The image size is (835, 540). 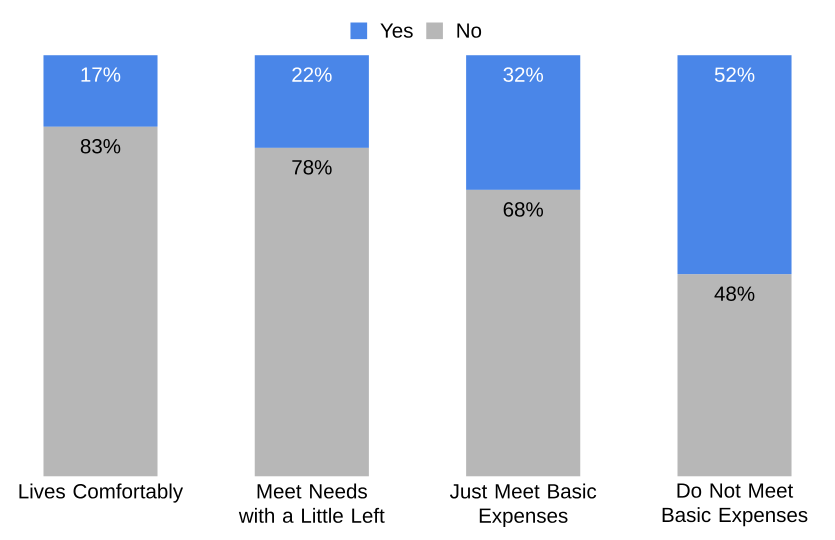 What do you see at coordinates (312, 167) in the screenshot?
I see `data-label: 78%` at bounding box center [312, 167].